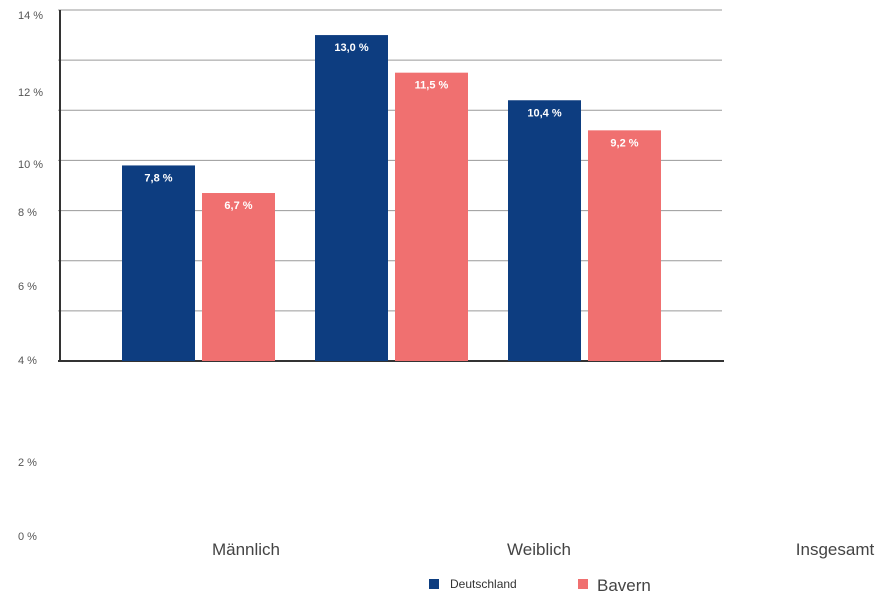 The image size is (876, 593). Describe the element at coordinates (835, 549) in the screenshot. I see `x-category-label: Insgesamt` at that location.